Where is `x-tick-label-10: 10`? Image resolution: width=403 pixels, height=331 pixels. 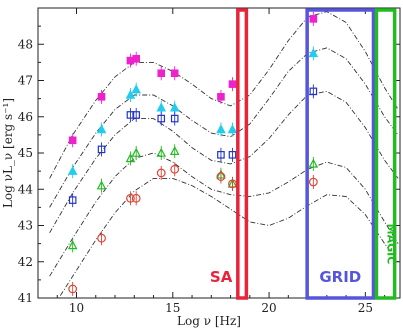
x-tick-label-10: 10 is located at coordinates (76, 308).